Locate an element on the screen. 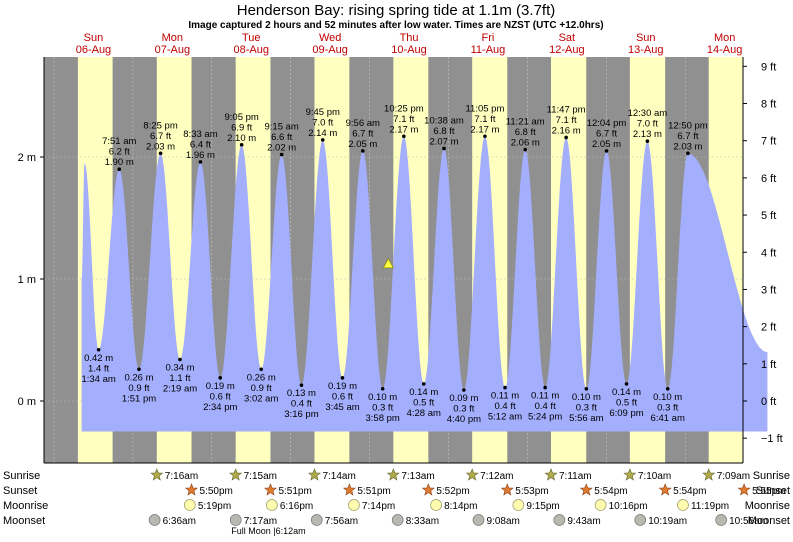  low-tide-m: 0.14 m is located at coordinates (626, 392).